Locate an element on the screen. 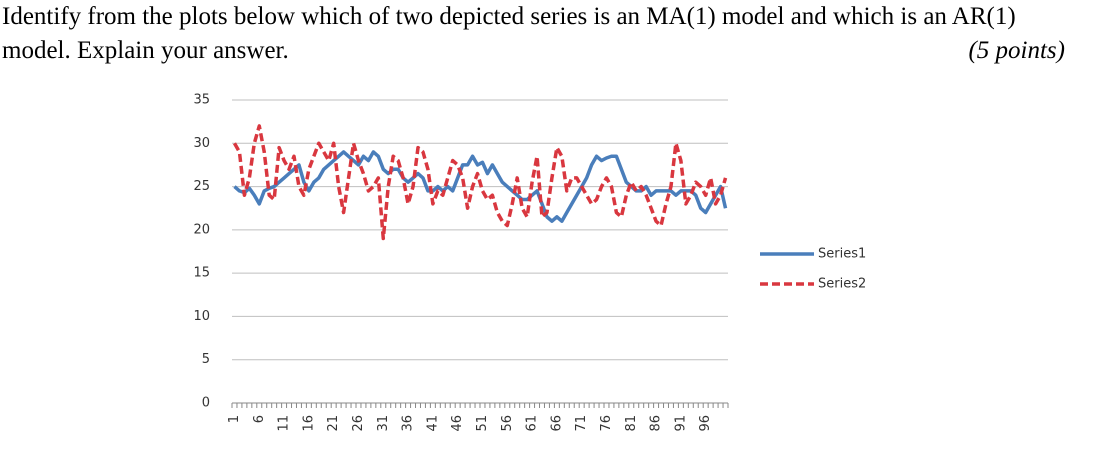 The height and width of the screenshot is (454, 1105). x-tick-label: 36 is located at coordinates (408, 423).